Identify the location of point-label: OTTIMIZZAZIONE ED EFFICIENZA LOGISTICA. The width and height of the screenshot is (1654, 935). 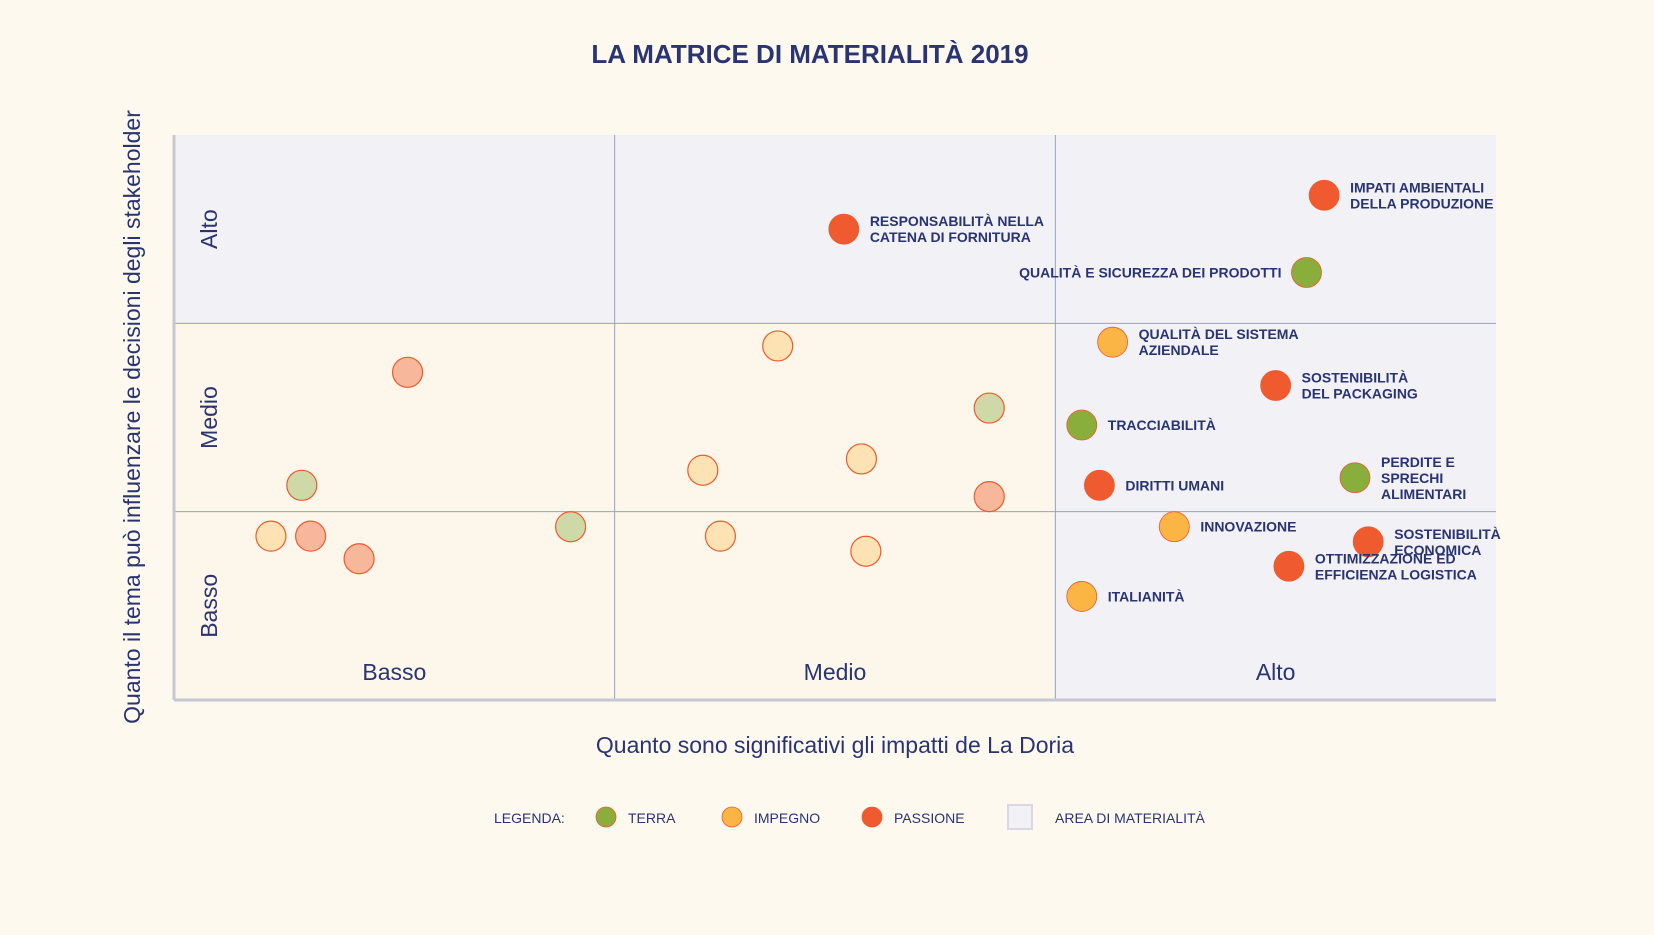
(1396, 566).